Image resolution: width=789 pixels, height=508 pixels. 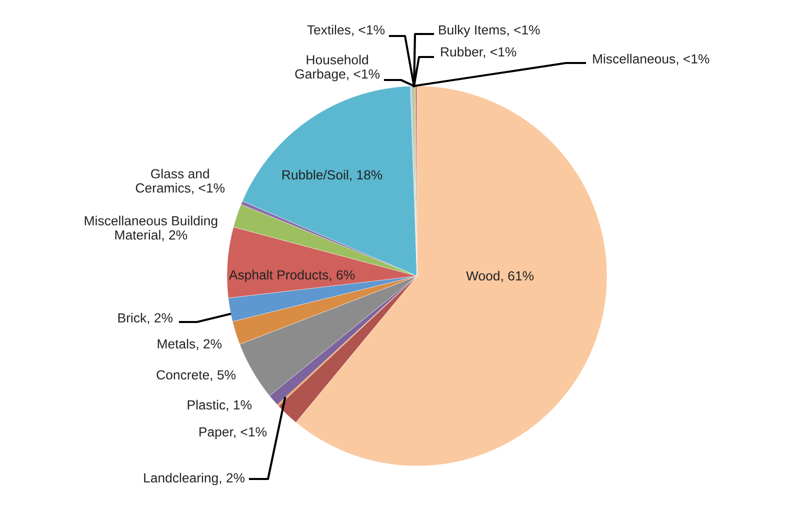 What do you see at coordinates (145, 318) in the screenshot?
I see `slice-label: Brick, 2%` at bounding box center [145, 318].